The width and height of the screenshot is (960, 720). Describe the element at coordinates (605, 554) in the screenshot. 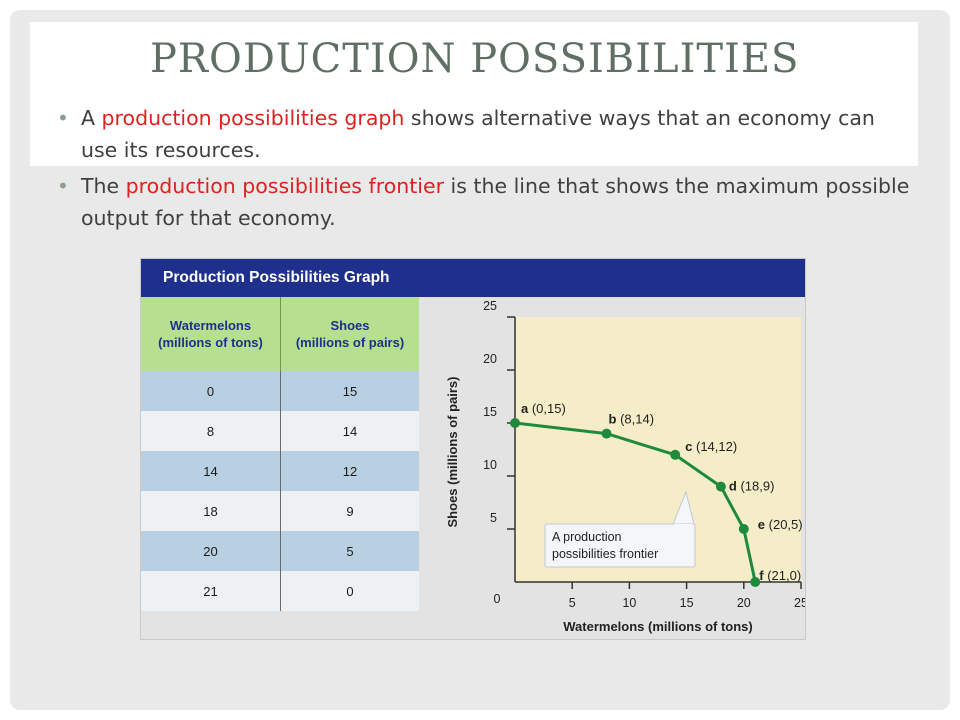

I see `callout-line: possibilities frontier` at that location.